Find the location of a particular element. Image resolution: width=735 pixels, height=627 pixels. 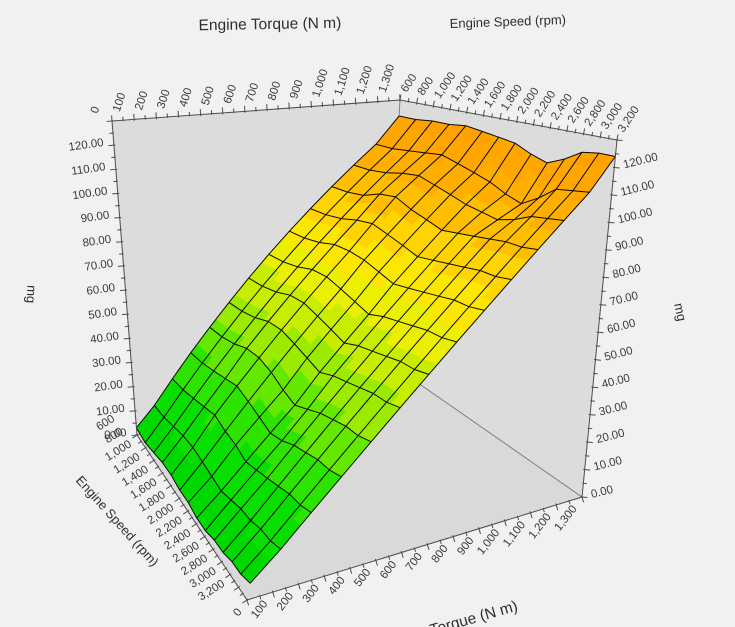

tick-label: 200 is located at coordinates (285, 602).